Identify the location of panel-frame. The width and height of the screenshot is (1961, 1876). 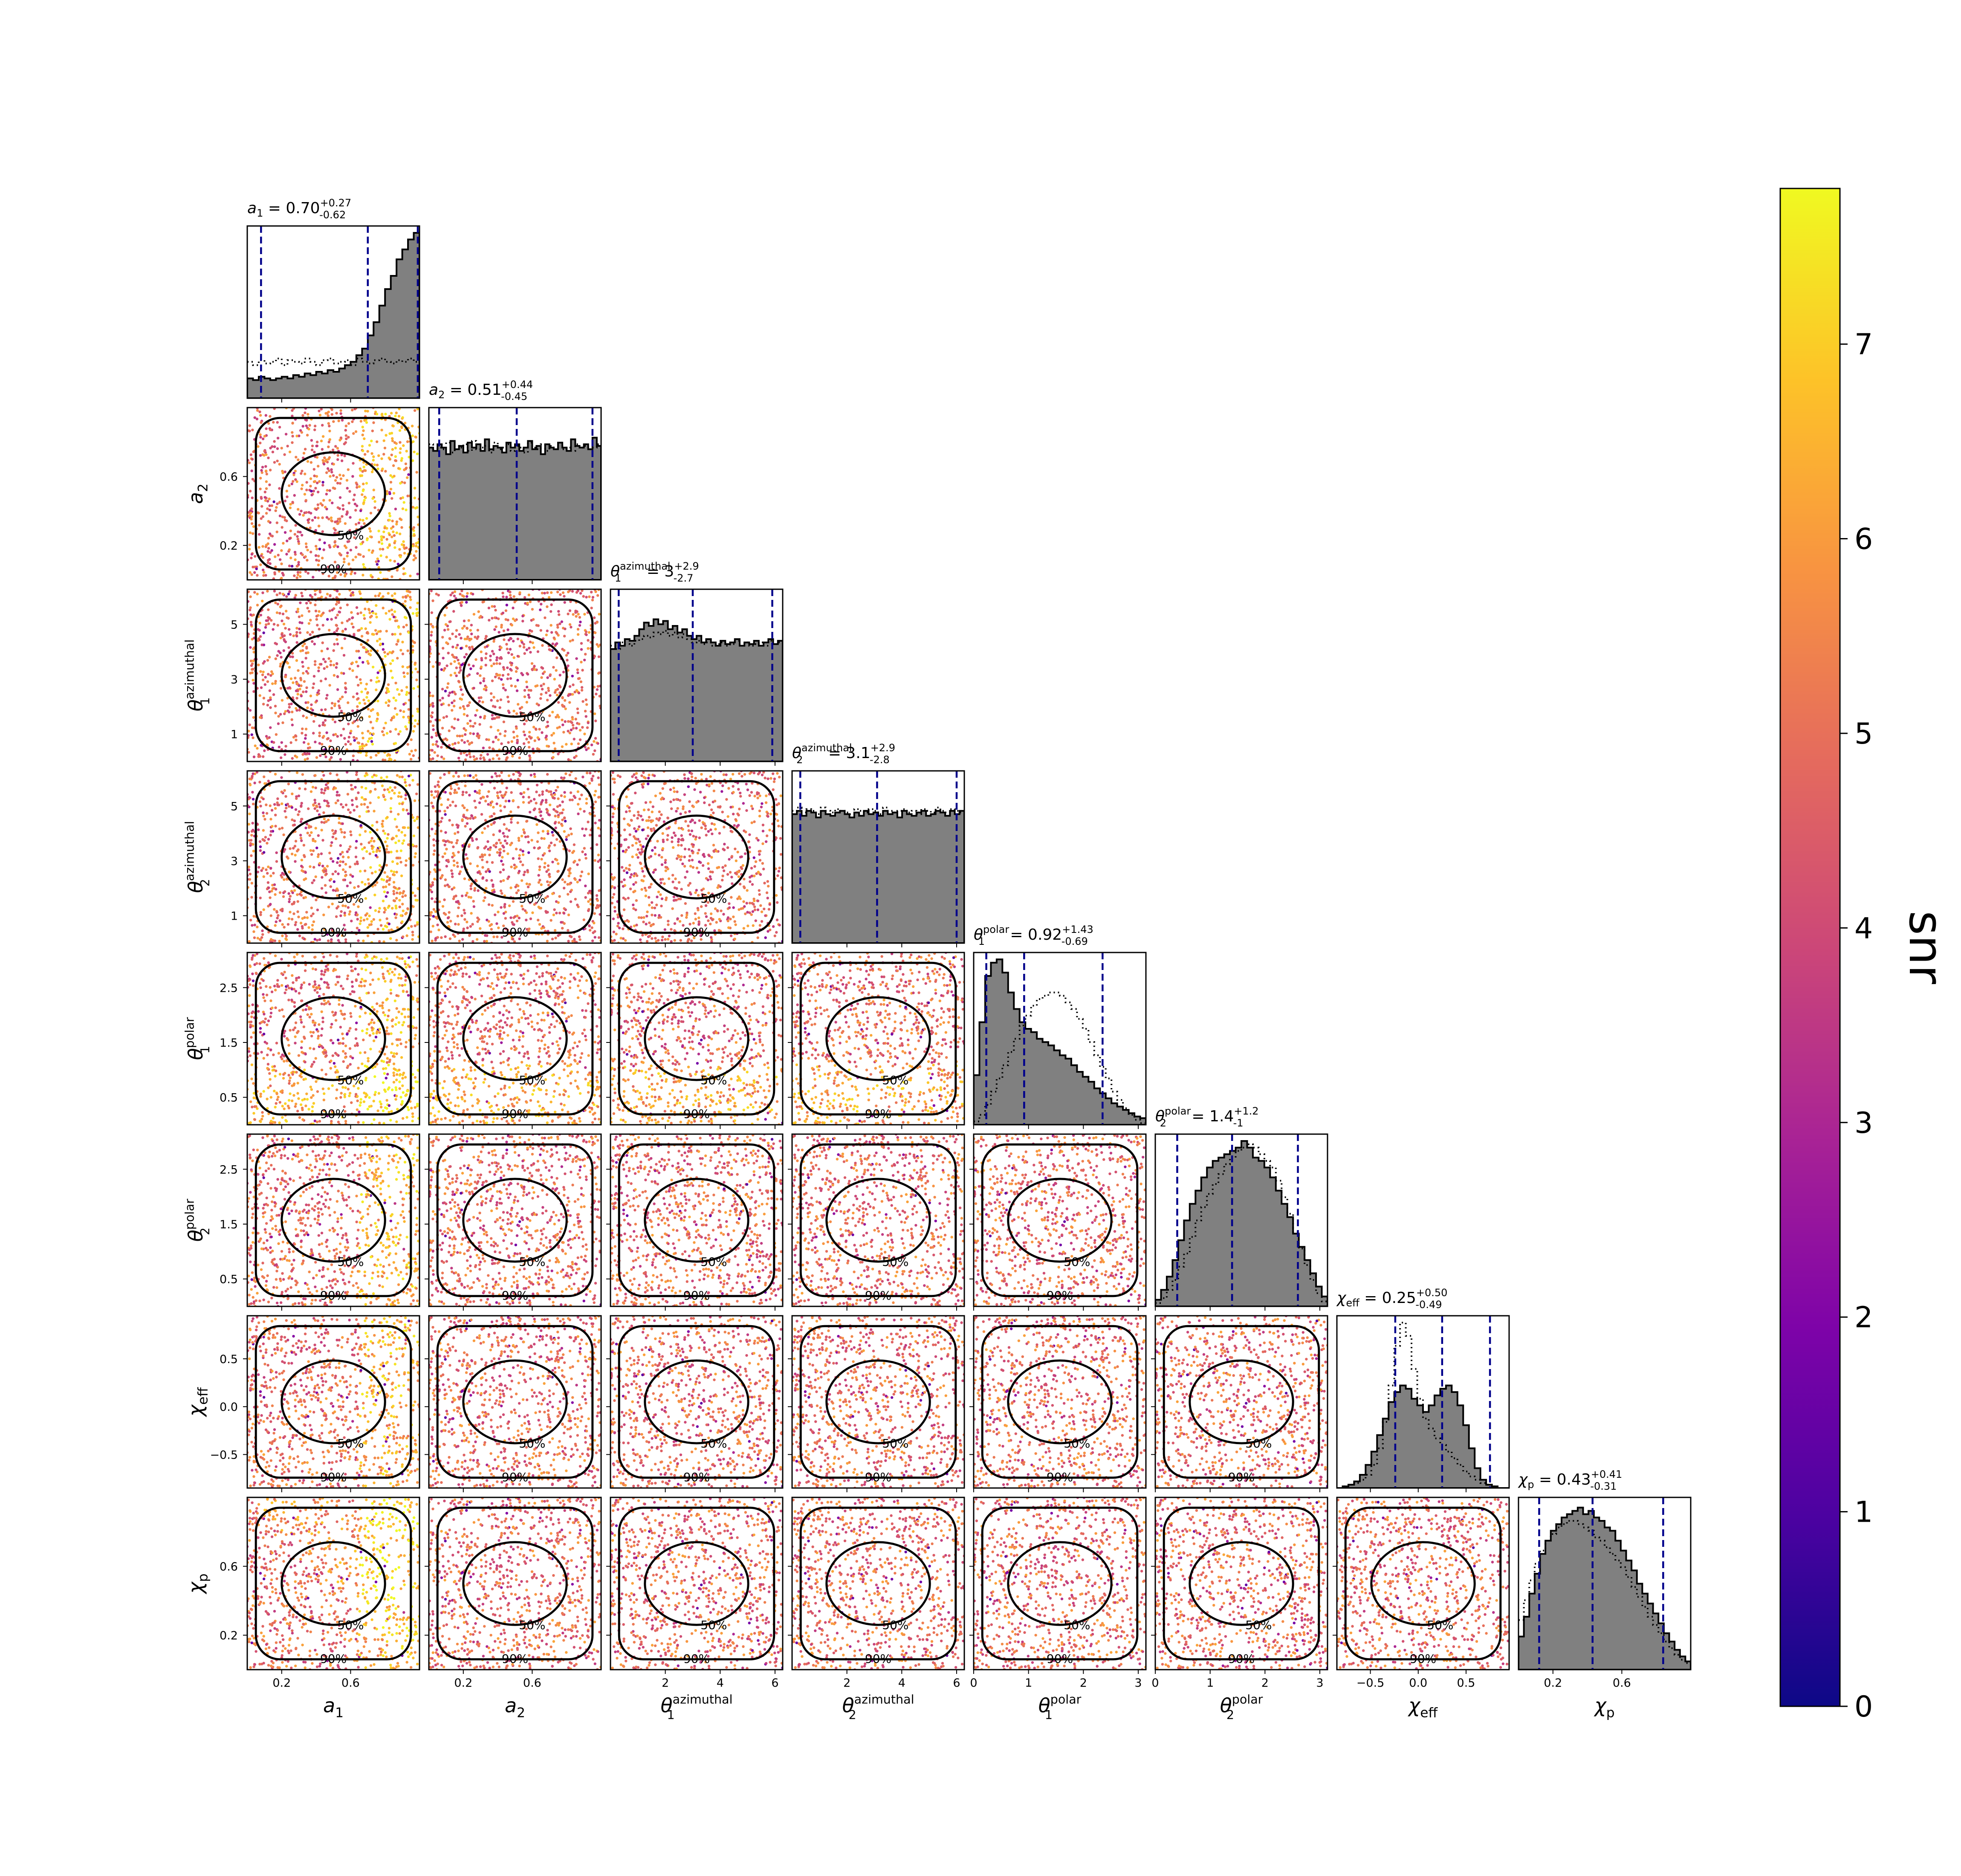
(515, 494).